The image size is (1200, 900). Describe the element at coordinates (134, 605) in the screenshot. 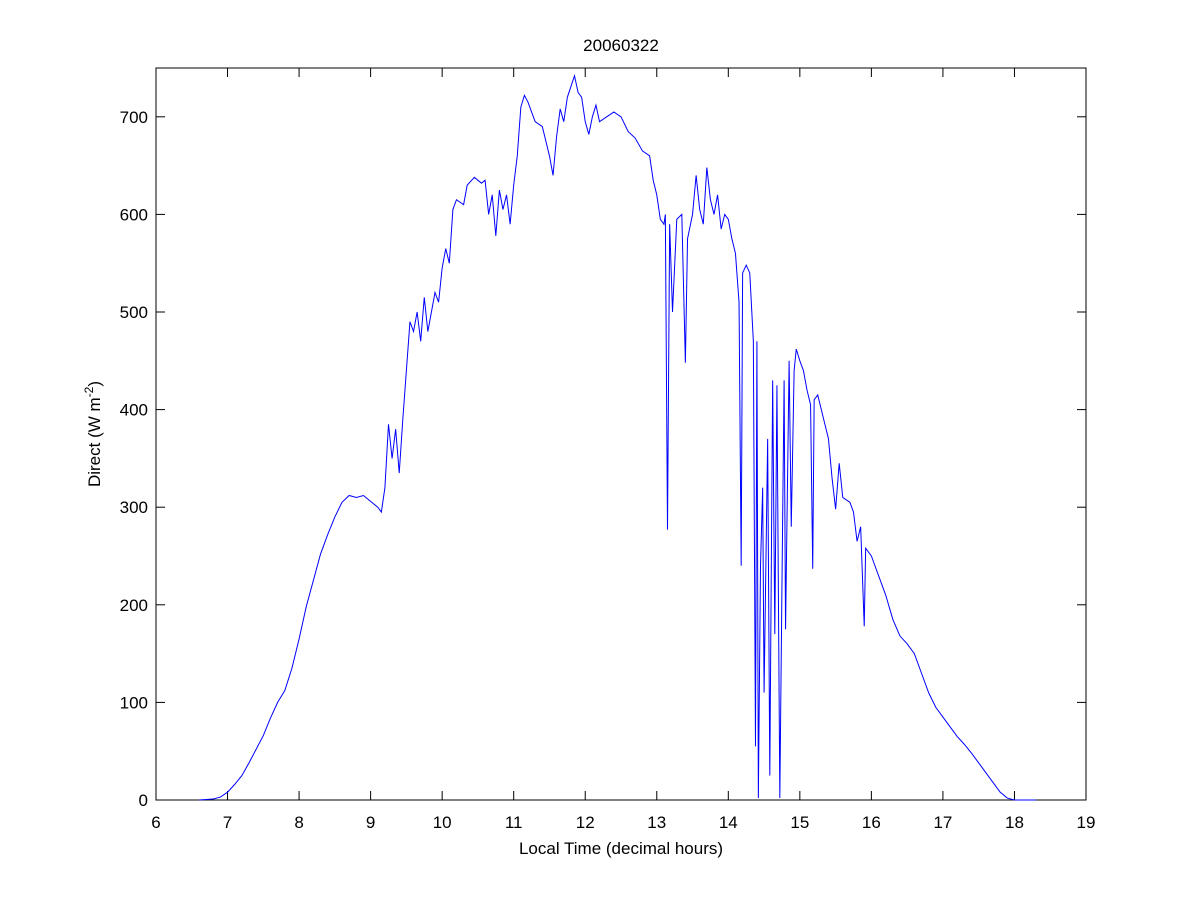

I see `y-tick-label: 200` at that location.